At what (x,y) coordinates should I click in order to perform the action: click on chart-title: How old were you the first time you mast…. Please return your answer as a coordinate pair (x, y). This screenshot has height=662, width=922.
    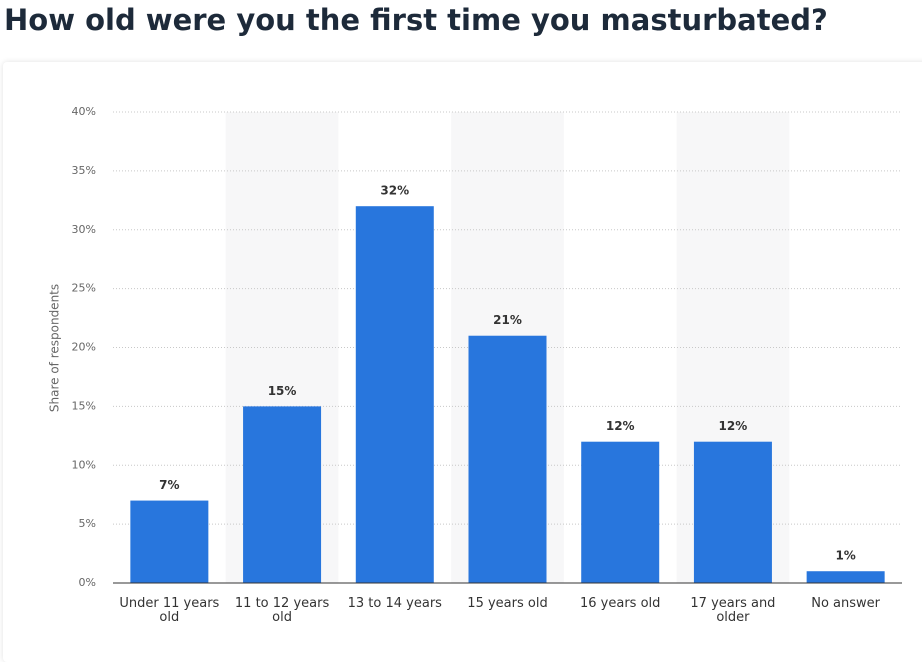
    Looking at the image, I should click on (416, 20).